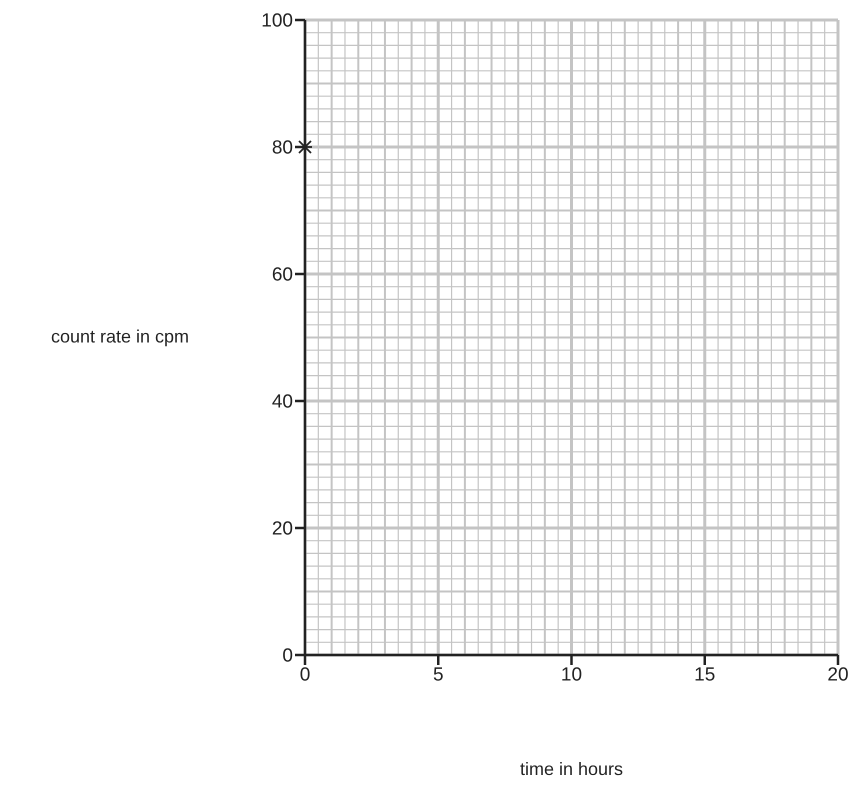 This screenshot has height=789, width=853. Describe the element at coordinates (838, 675) in the screenshot. I see `x-tick-label: 20` at that location.